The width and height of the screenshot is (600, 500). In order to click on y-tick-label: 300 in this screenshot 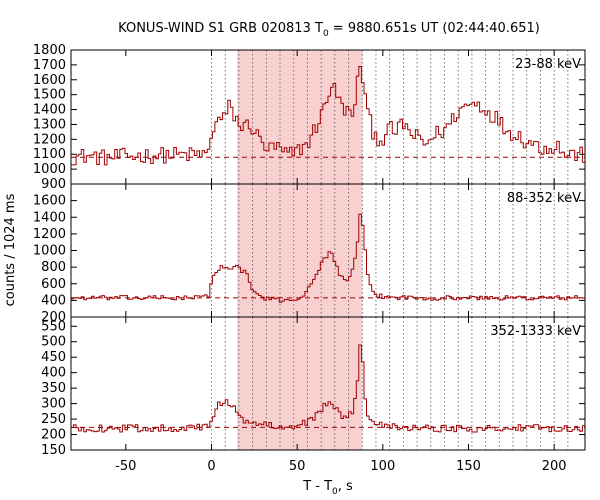, I will do `click(53, 404)`.